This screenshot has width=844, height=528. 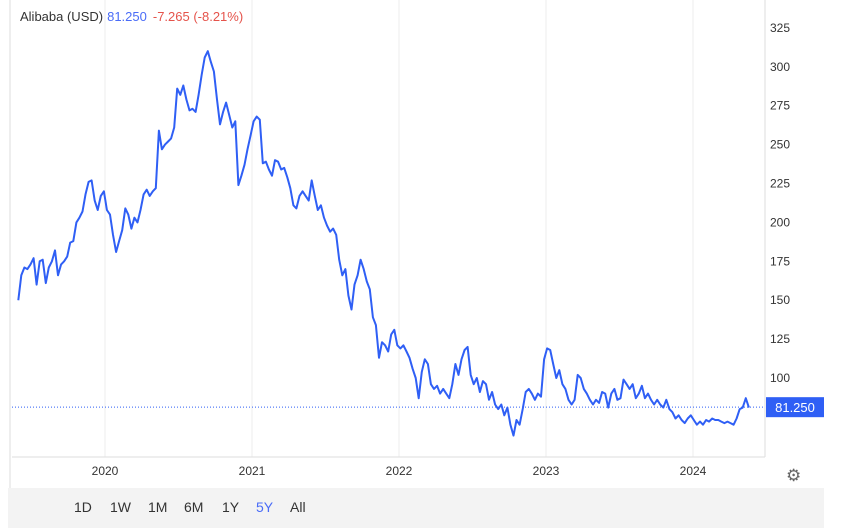 I want to click on last-price-badge, so click(x=795, y=407).